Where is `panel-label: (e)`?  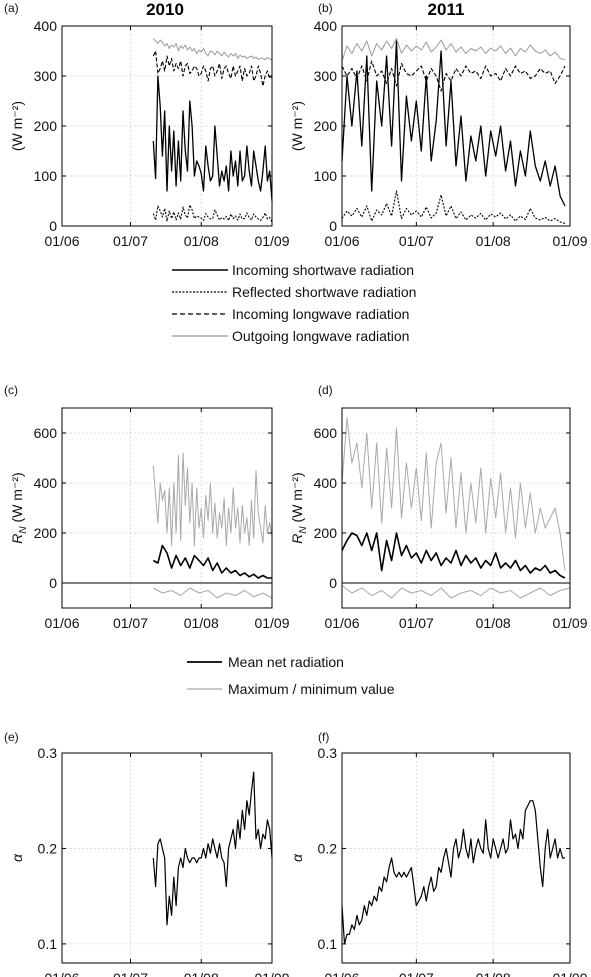 panel-label: (e) is located at coordinates (11, 737).